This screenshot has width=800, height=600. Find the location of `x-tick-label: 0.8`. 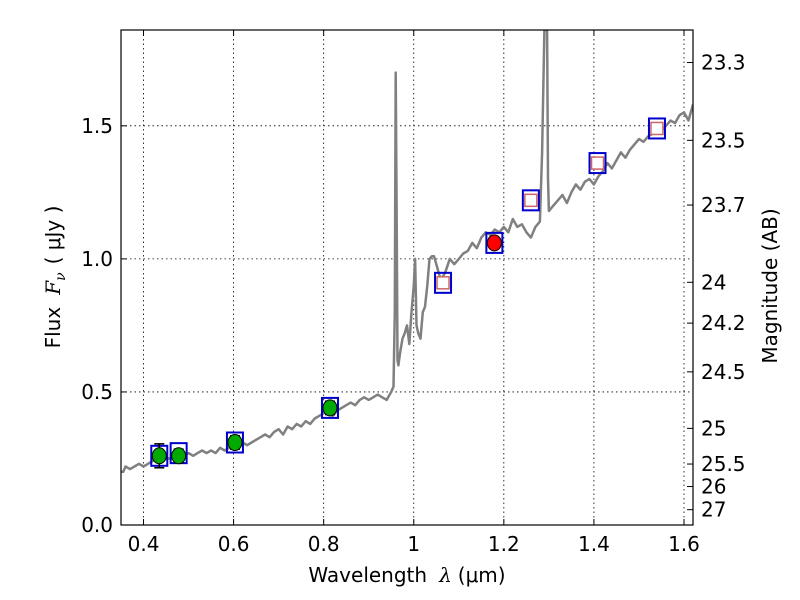

x-tick-label: 0.8 is located at coordinates (324, 544).